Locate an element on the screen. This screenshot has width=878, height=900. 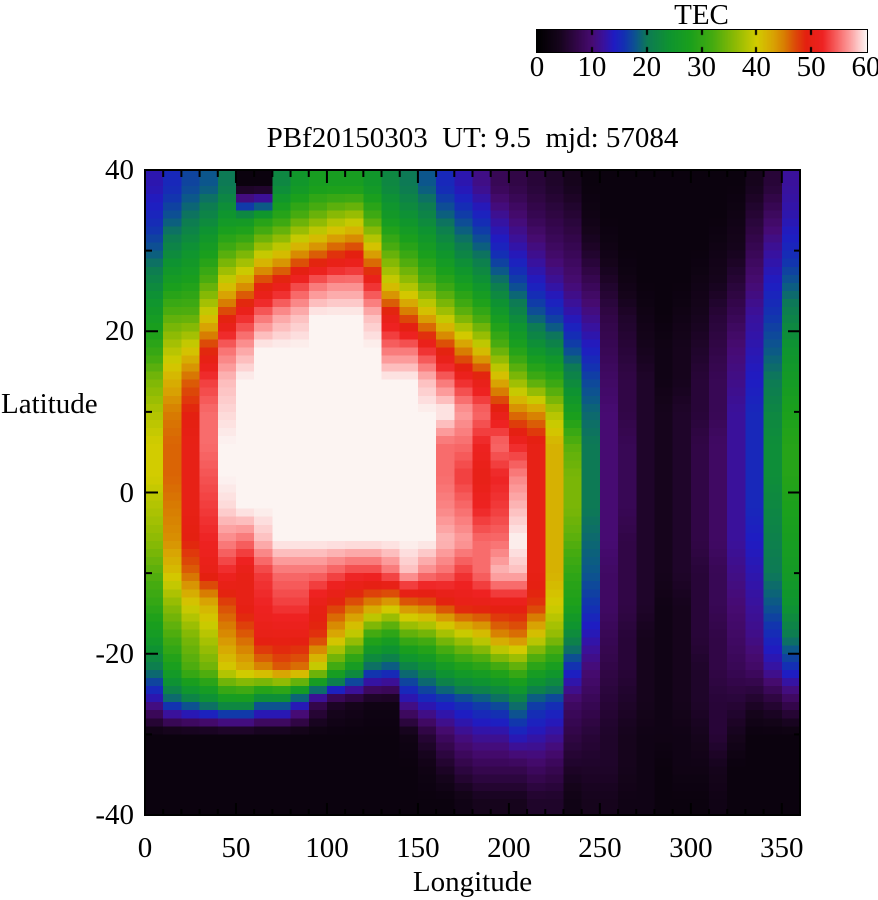
colorbar-tick-label: 0 is located at coordinates (537, 67).